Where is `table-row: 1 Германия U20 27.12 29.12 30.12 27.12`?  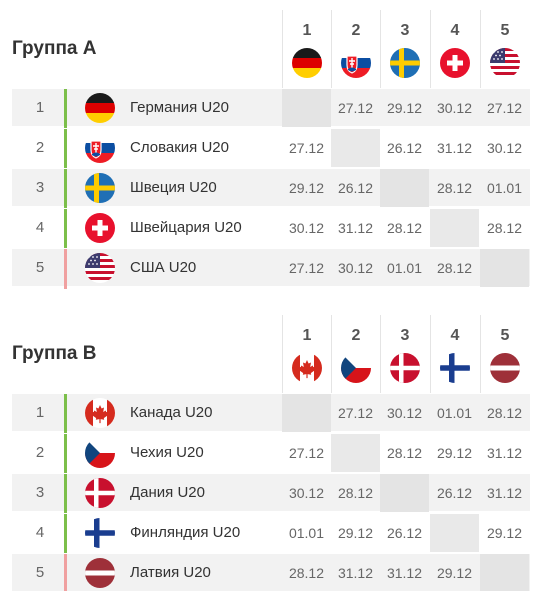
table-row: 1 Германия U20 27.12 29.12 30.12 27.12 is located at coordinates (271, 108).